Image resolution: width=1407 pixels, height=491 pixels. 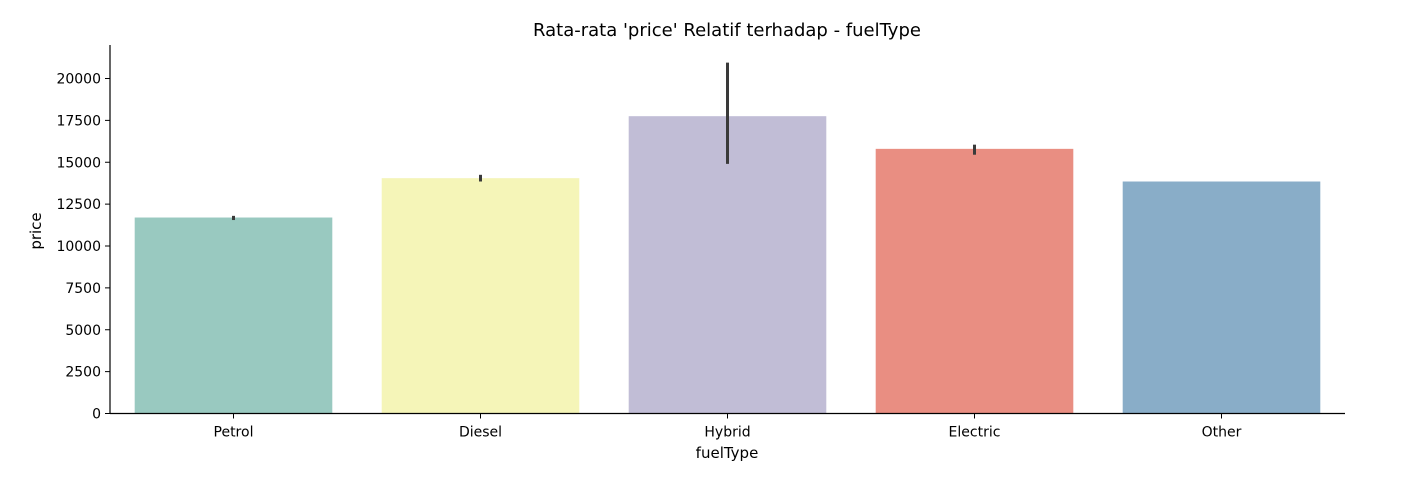 What do you see at coordinates (727, 453) in the screenshot?
I see `x-axis-label: fuelType` at bounding box center [727, 453].